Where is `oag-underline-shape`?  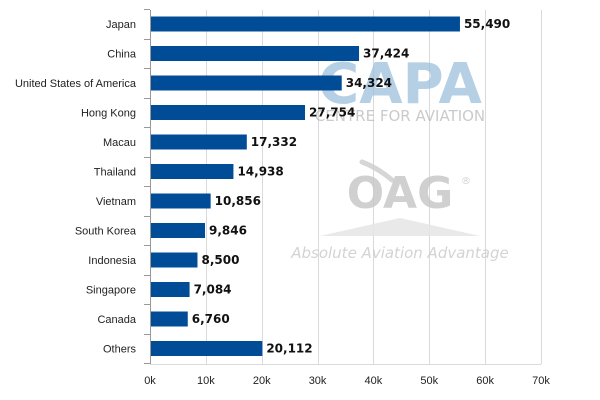 oag-underline-shape is located at coordinates (400, 227).